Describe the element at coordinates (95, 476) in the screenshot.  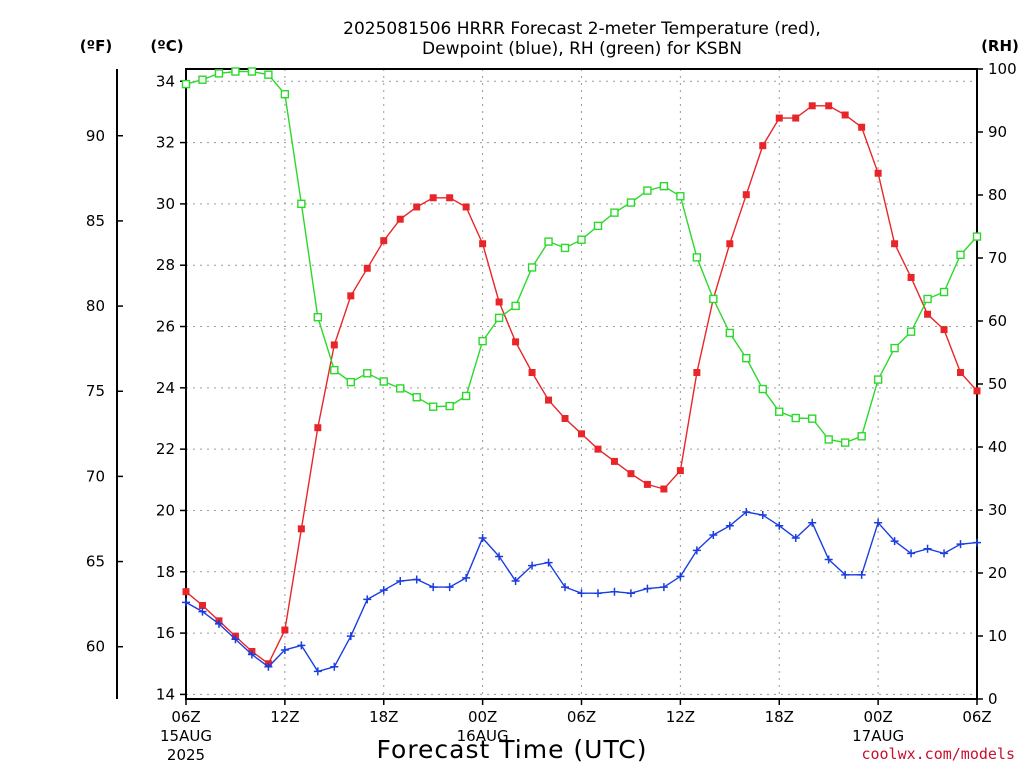
I see `fahrenheit-tick-label: 70` at that location.